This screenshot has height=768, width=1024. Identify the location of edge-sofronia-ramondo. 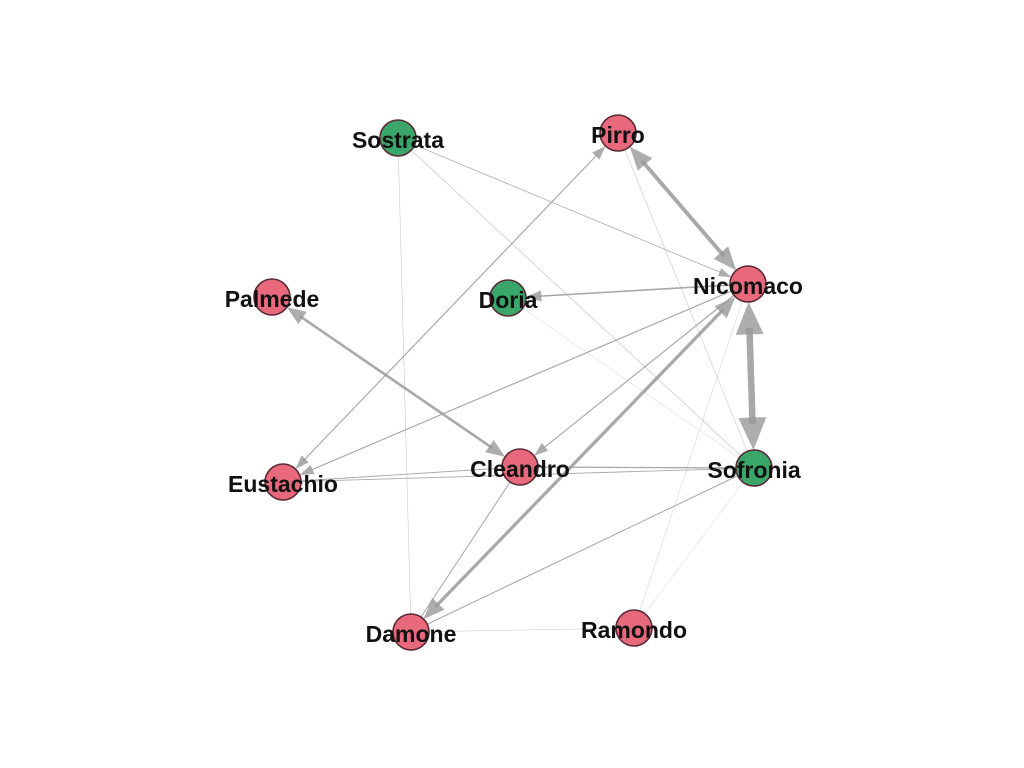
(694, 548).